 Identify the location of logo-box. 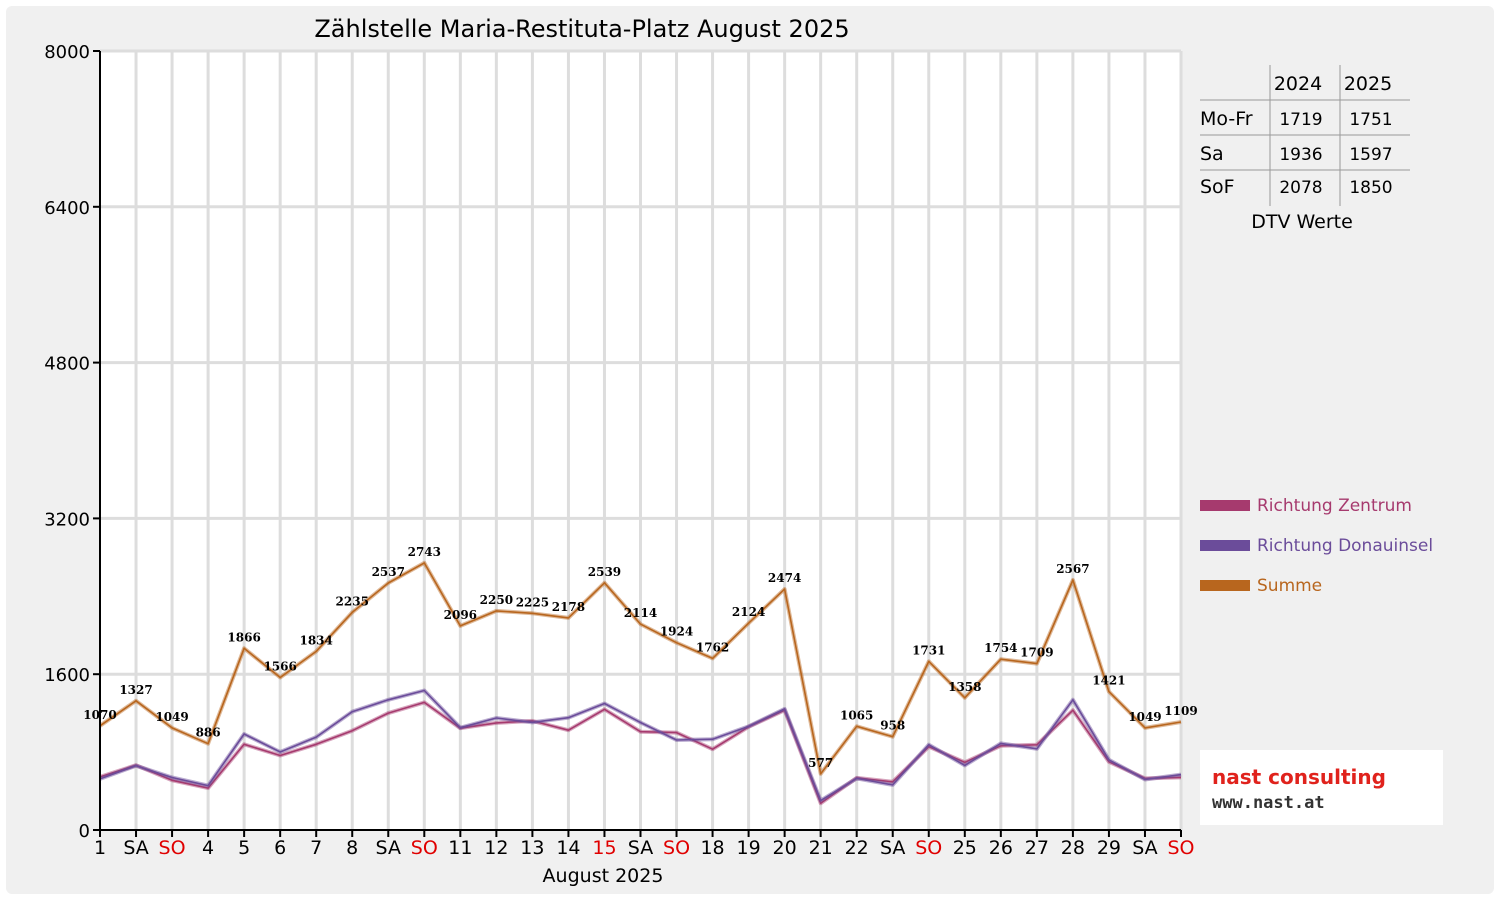
(1321, 787).